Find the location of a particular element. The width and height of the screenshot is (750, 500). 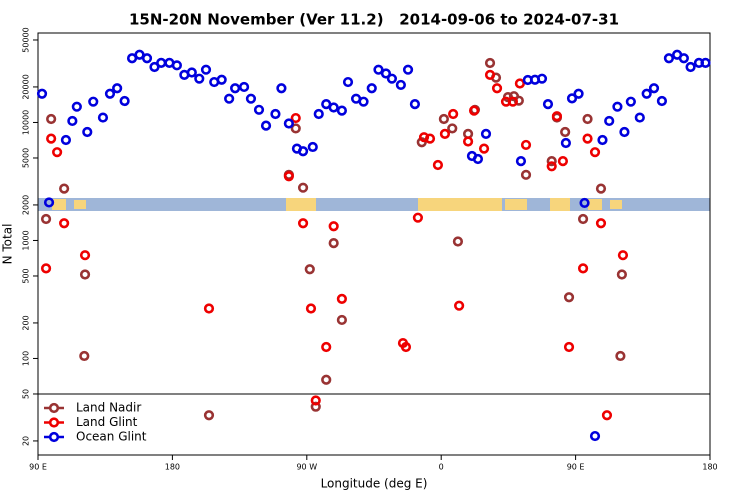

y-tick-label: 20 is located at coordinates (26, 441).